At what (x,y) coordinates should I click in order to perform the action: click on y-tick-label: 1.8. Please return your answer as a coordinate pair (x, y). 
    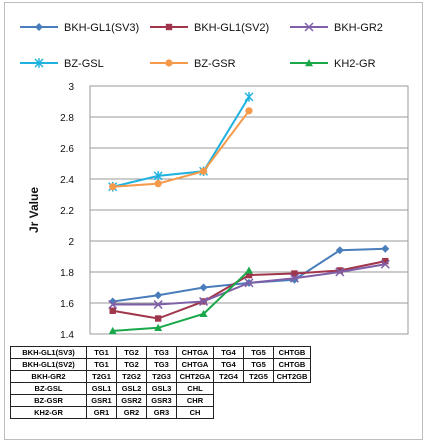
    Looking at the image, I should click on (67, 273).